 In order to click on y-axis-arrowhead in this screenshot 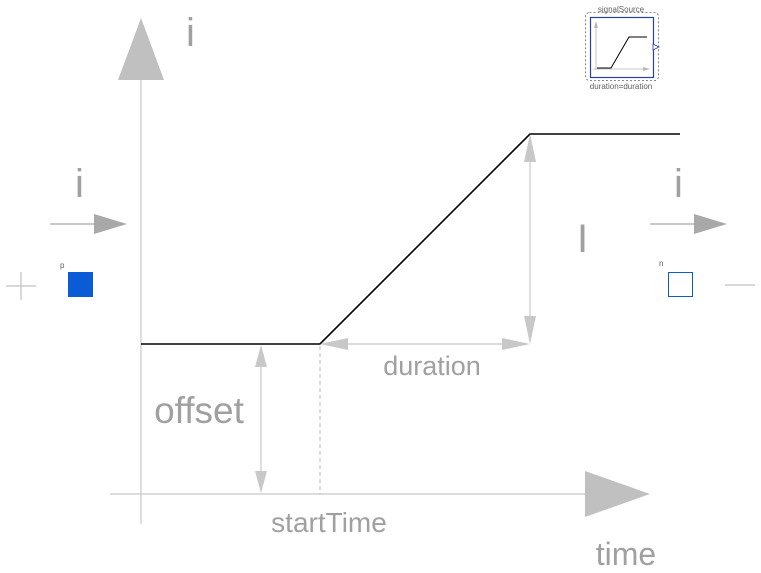, I will do `click(141, 49)`.